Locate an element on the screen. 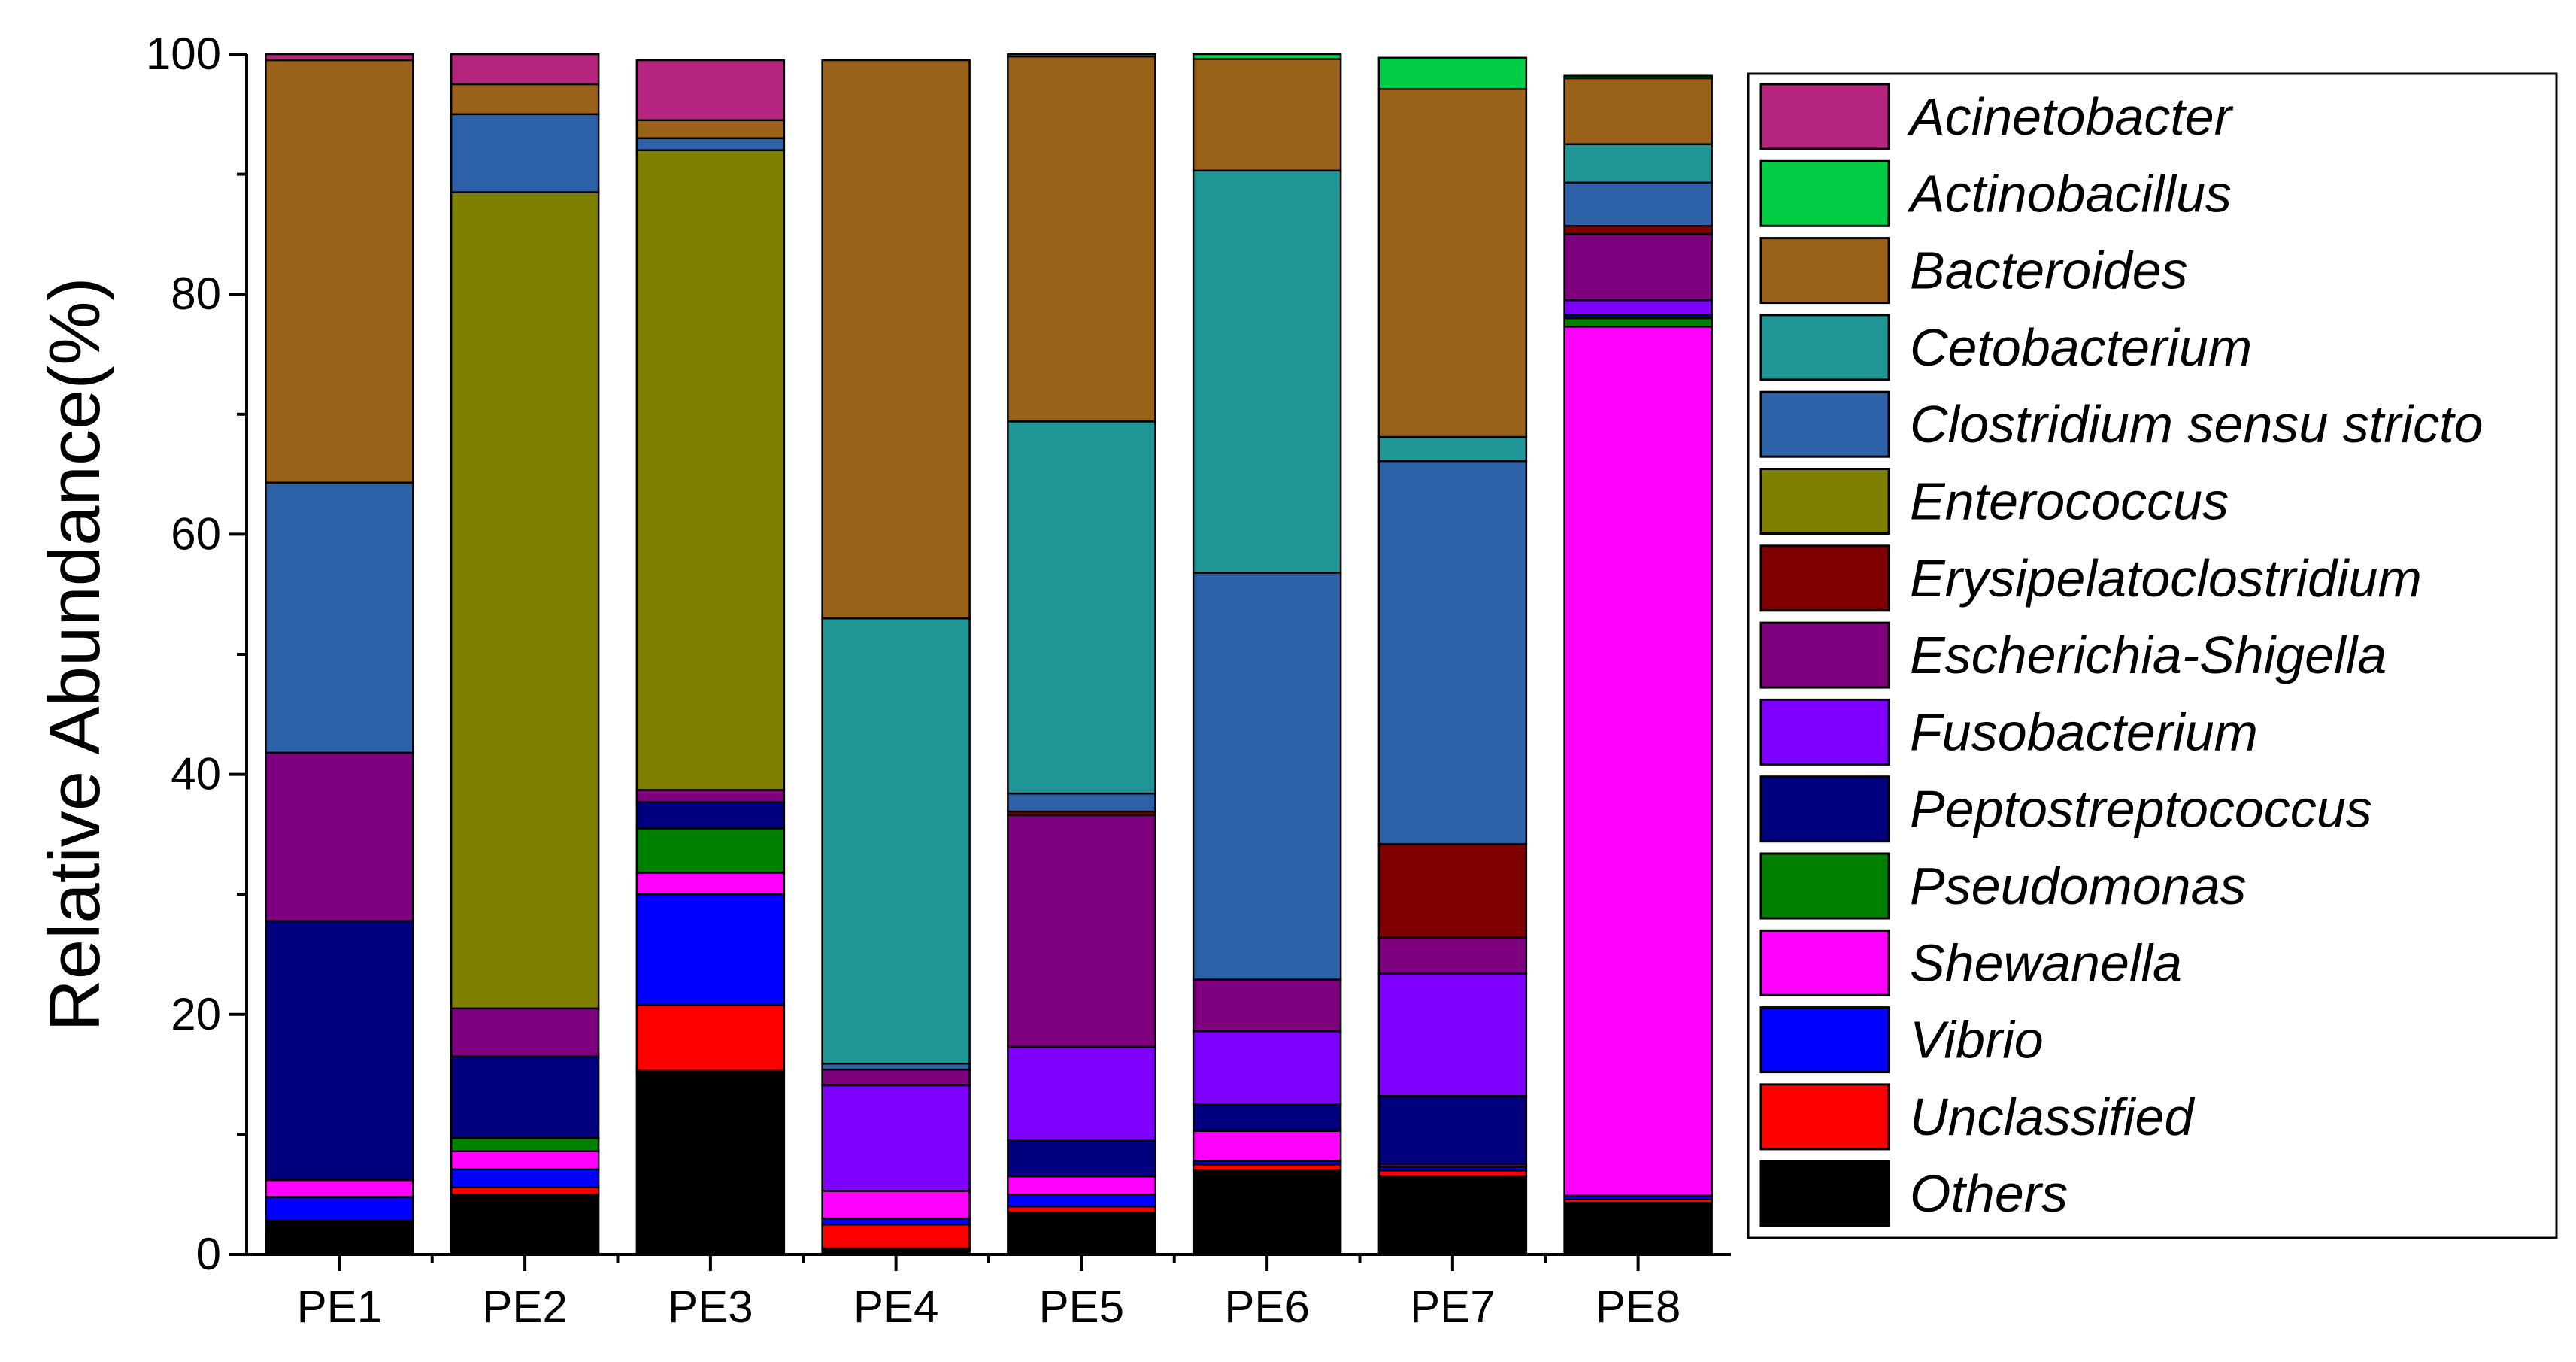 The width and height of the screenshot is (2576, 1362). bar-segment-pe4-fusobacterium is located at coordinates (896, 1138).